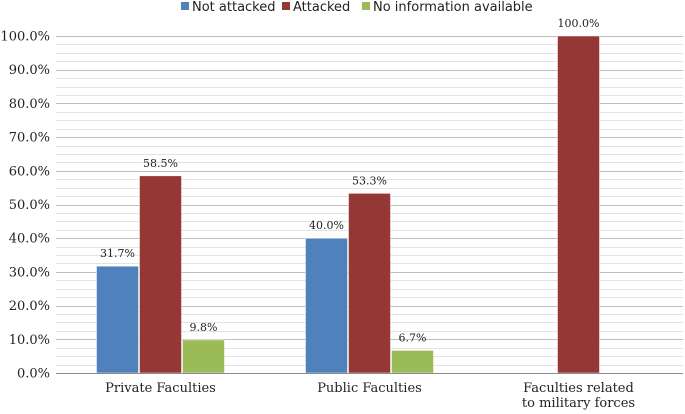 Image resolution: width=685 pixels, height=414 pixels. Describe the element at coordinates (234, 7) in the screenshot. I see `legend-label: Not attacked` at that location.